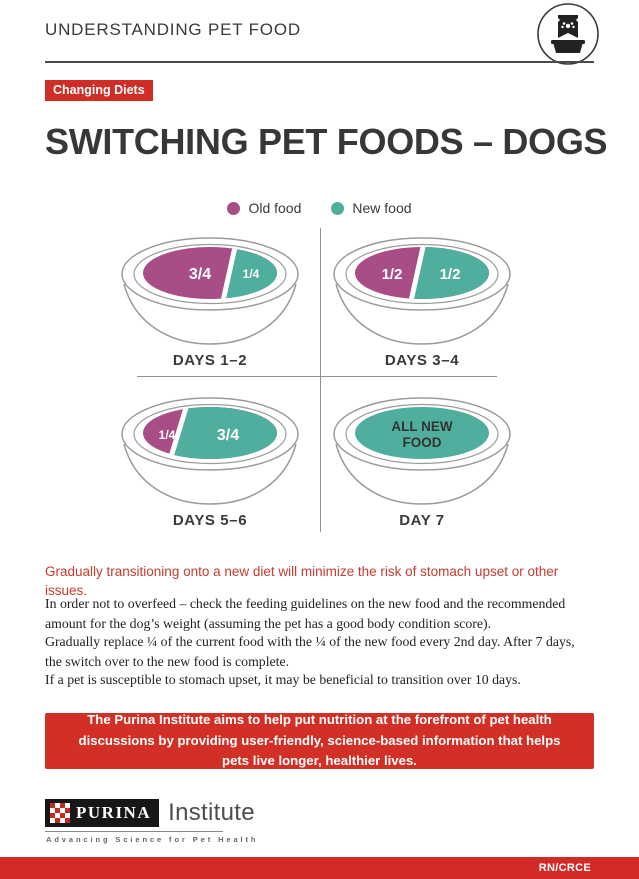  What do you see at coordinates (319, 868) in the screenshot?
I see `bottom-red-bar: RN/CRCE` at bounding box center [319, 868].